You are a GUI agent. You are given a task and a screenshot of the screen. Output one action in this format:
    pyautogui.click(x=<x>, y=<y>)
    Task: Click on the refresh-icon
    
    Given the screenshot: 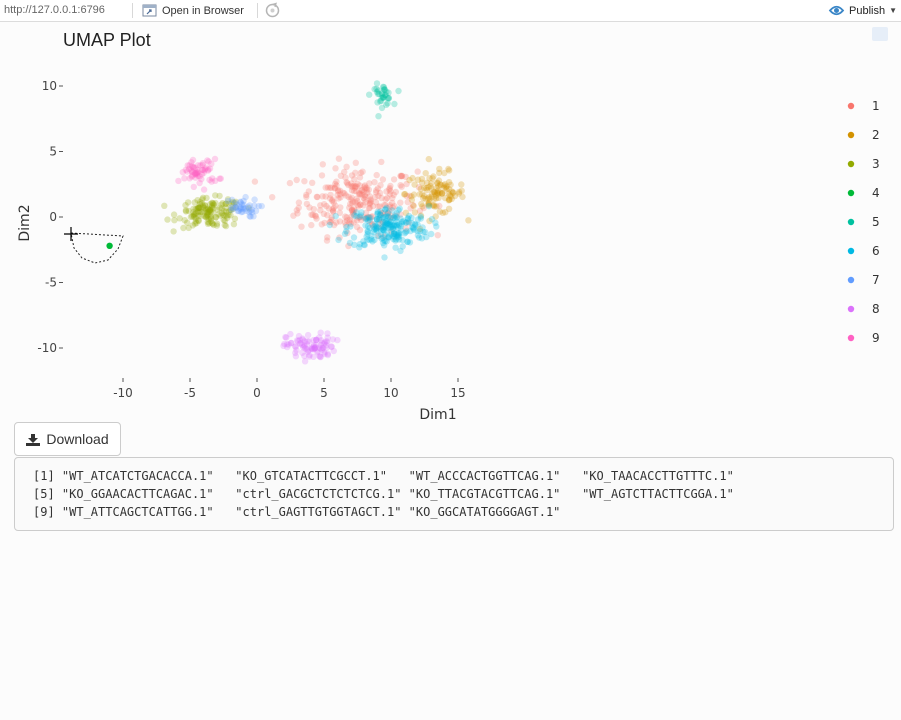 What is the action you would take?
    pyautogui.click(x=272, y=10)
    